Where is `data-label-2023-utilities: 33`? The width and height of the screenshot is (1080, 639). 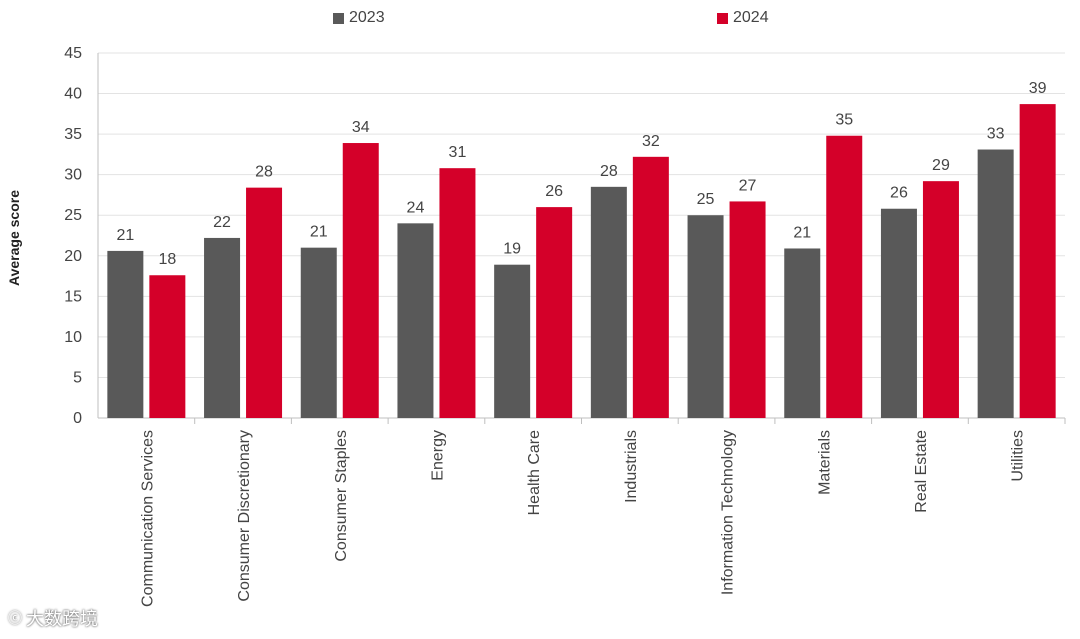 data-label-2023-utilities: 33 is located at coordinates (996, 134).